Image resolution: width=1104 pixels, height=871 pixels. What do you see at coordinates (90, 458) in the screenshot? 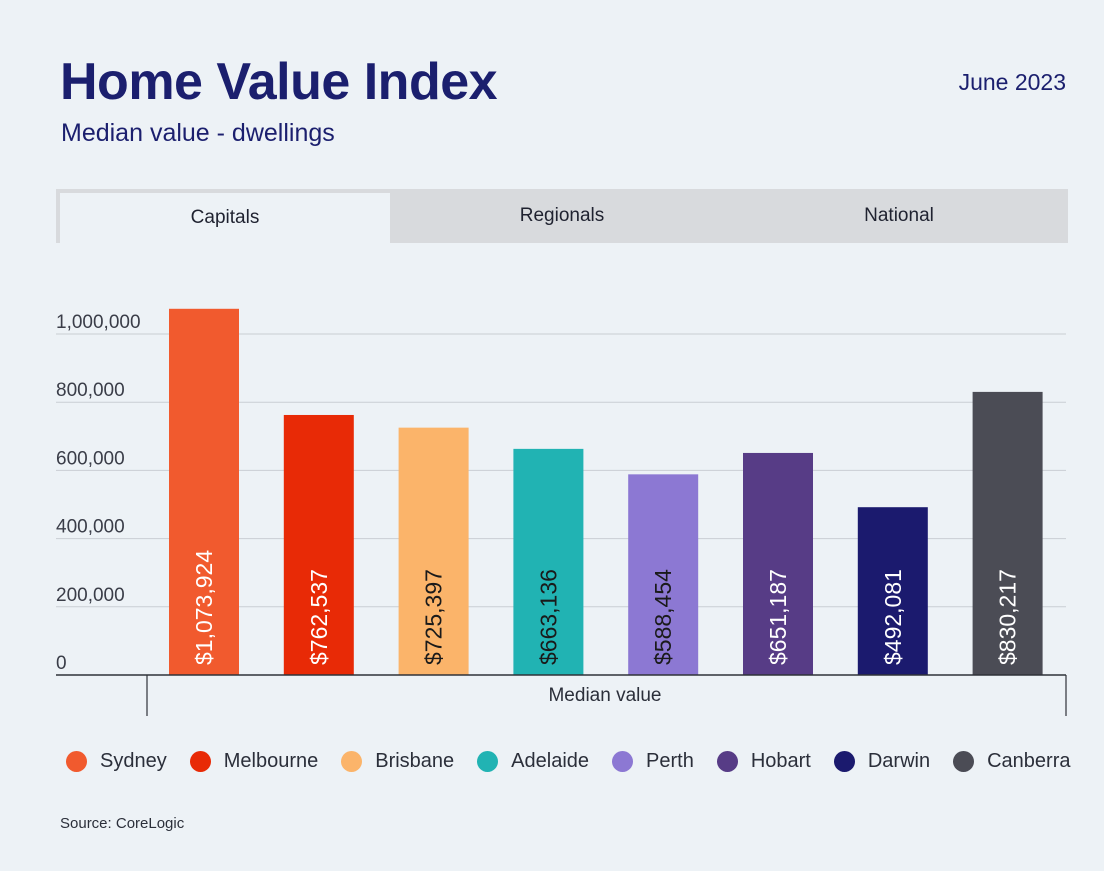
I see `y-tick-label: 600,000` at bounding box center [90, 458].